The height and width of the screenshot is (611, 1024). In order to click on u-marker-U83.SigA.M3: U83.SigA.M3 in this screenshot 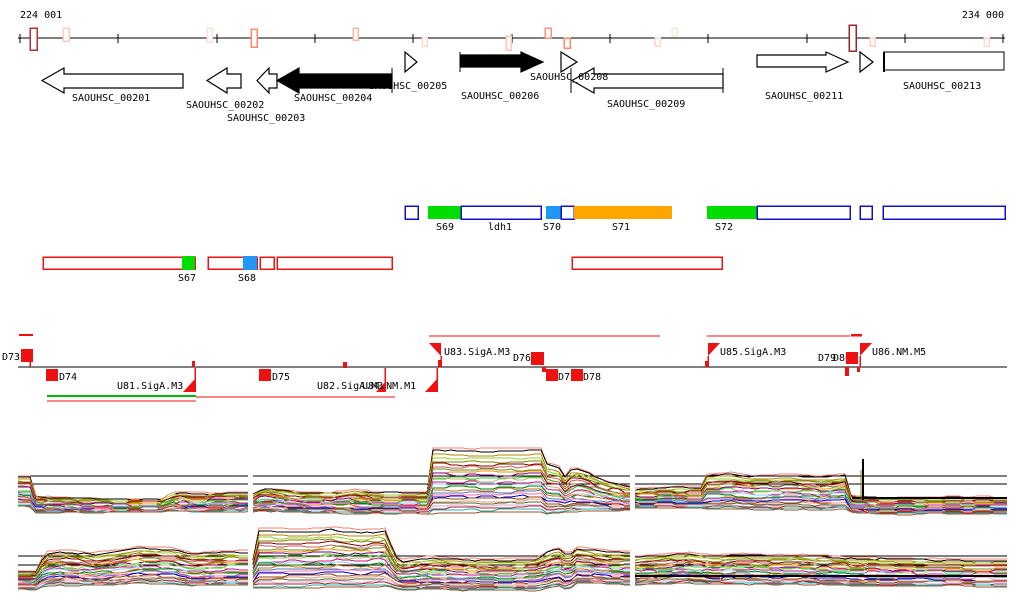, I will do `click(469, 355)`.